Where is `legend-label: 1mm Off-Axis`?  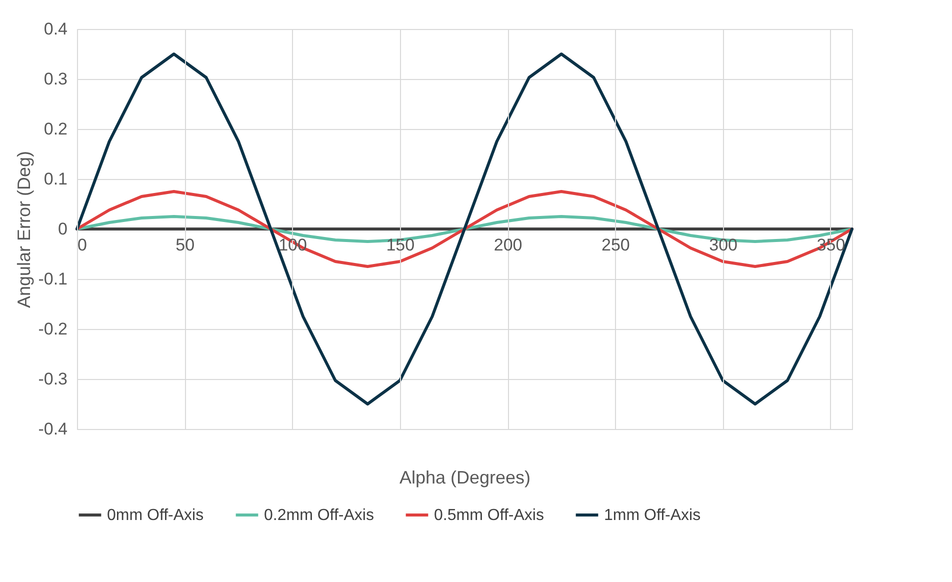
legend-label: 1mm Off-Axis is located at coordinates (652, 515).